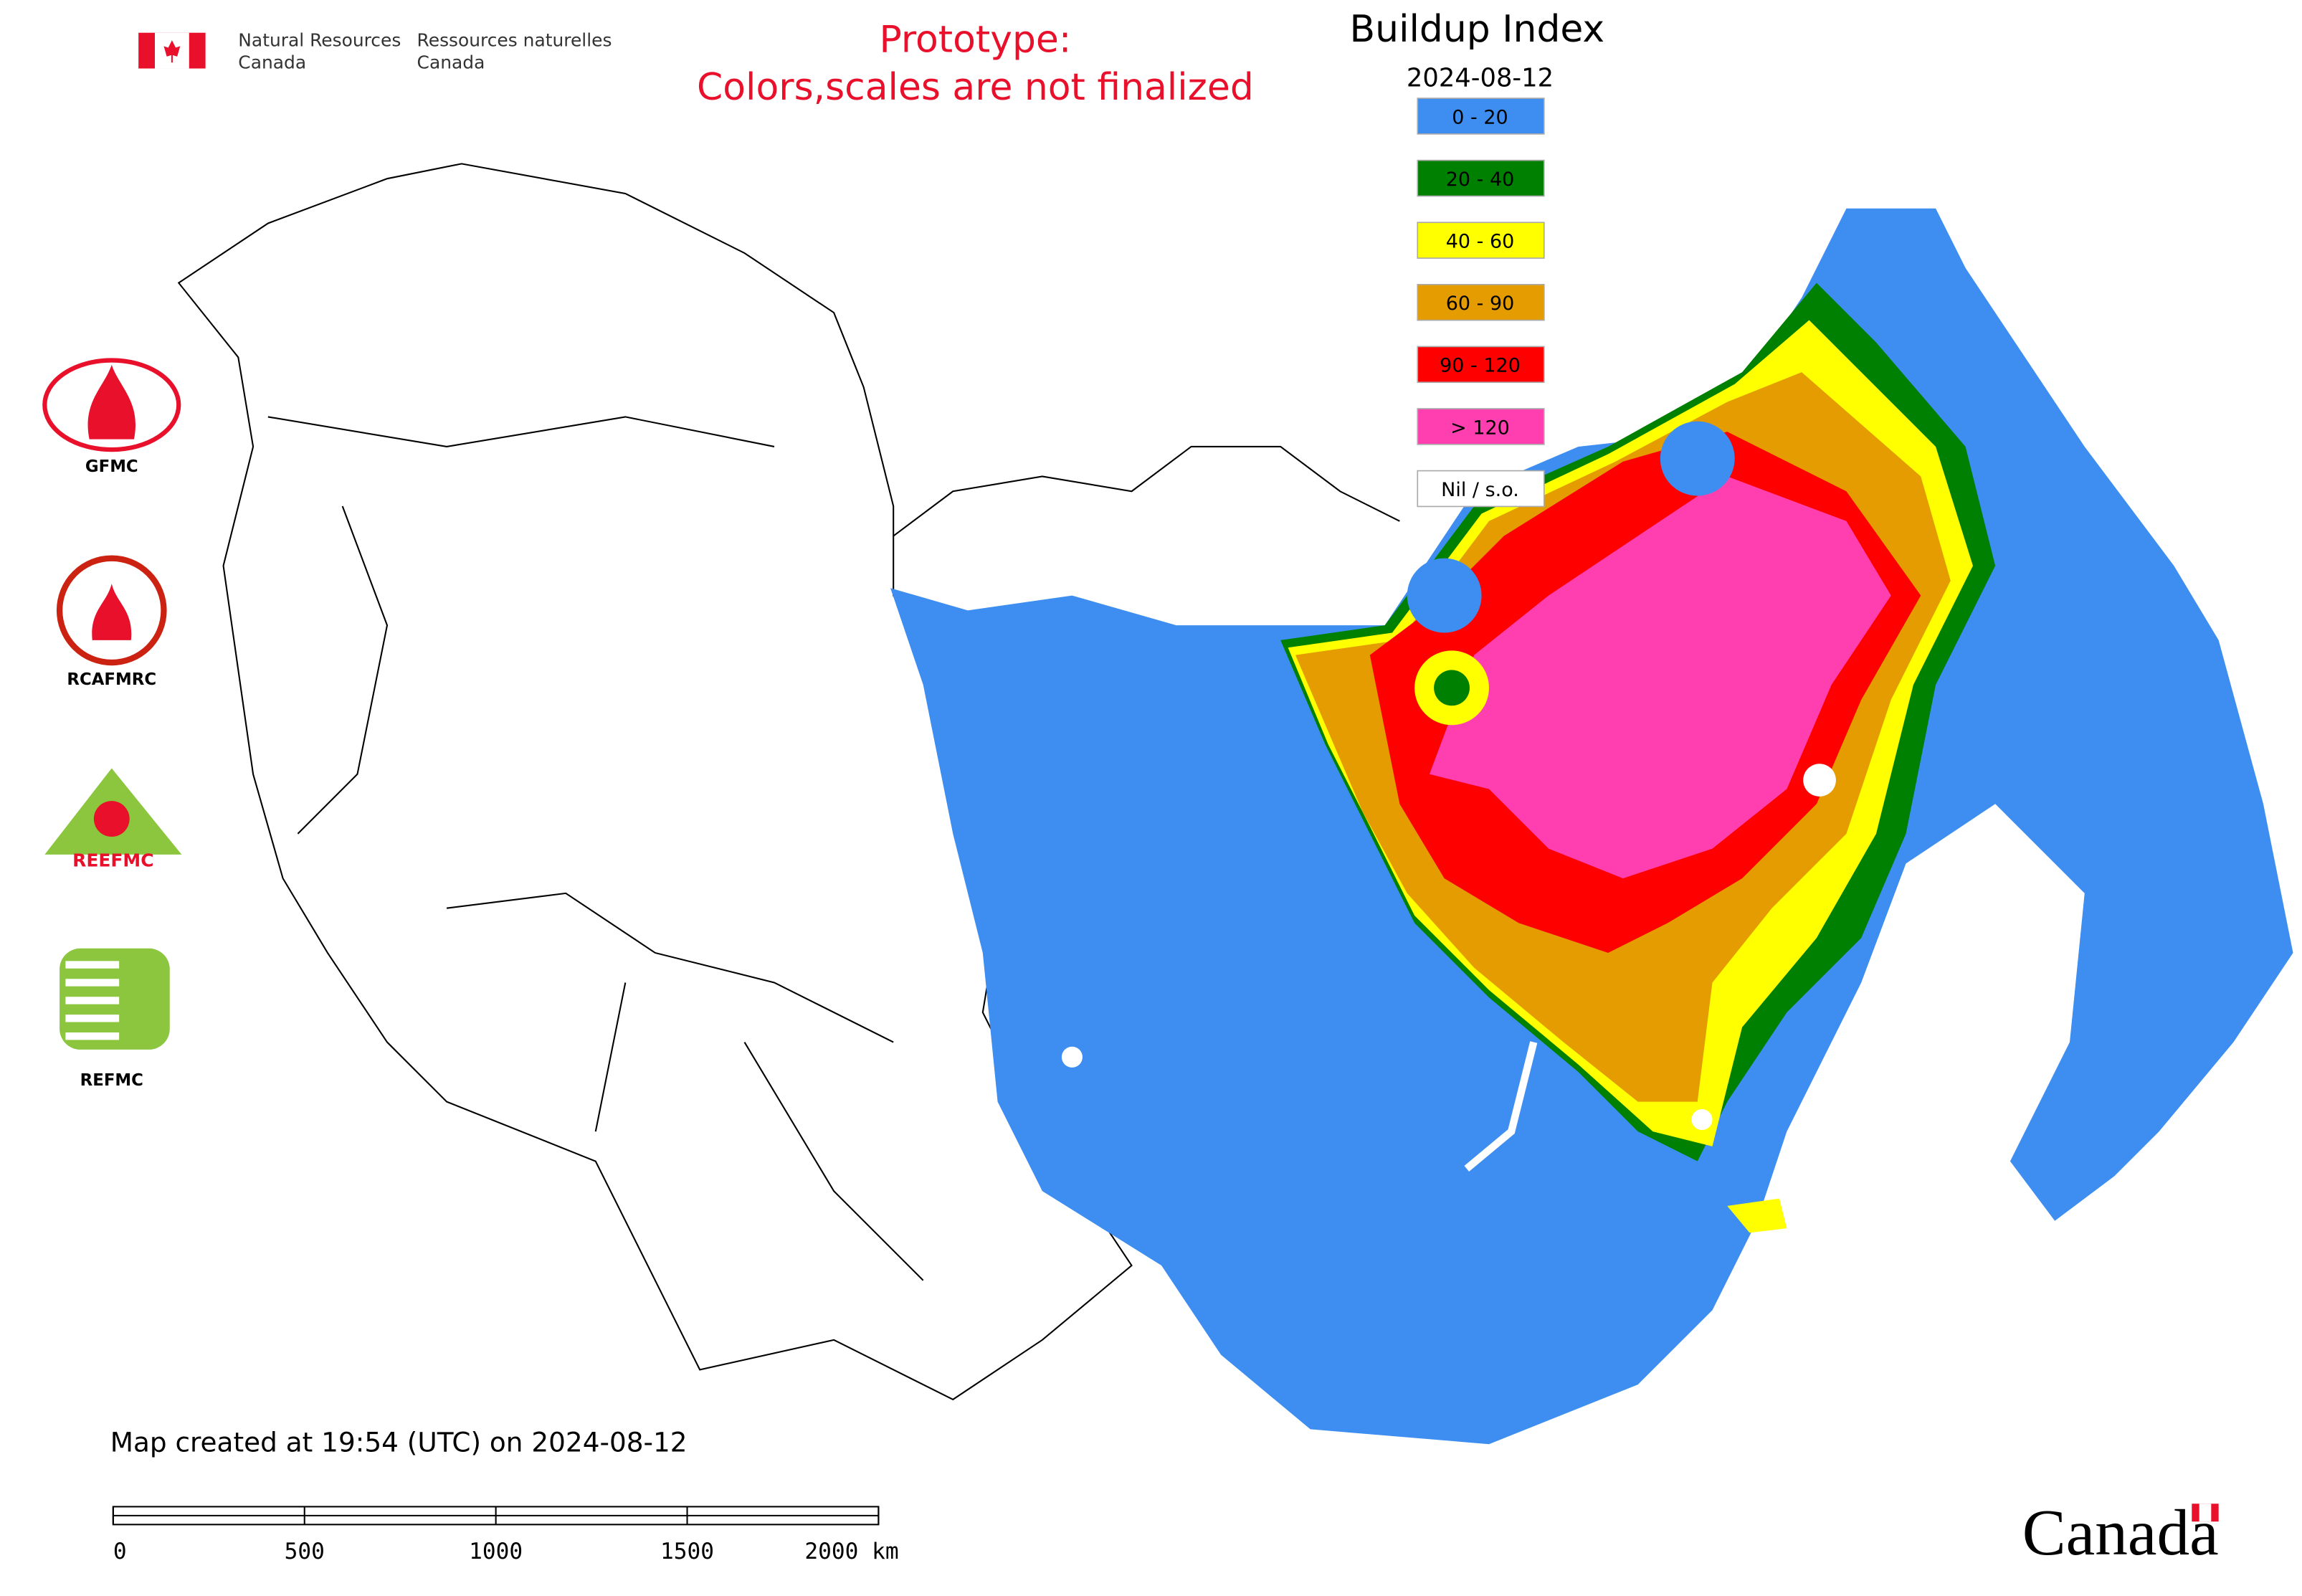 Image resolution: width=2302 pixels, height=1596 pixels. What do you see at coordinates (120, 1551) in the screenshot?
I see `scale-label: 0` at bounding box center [120, 1551].